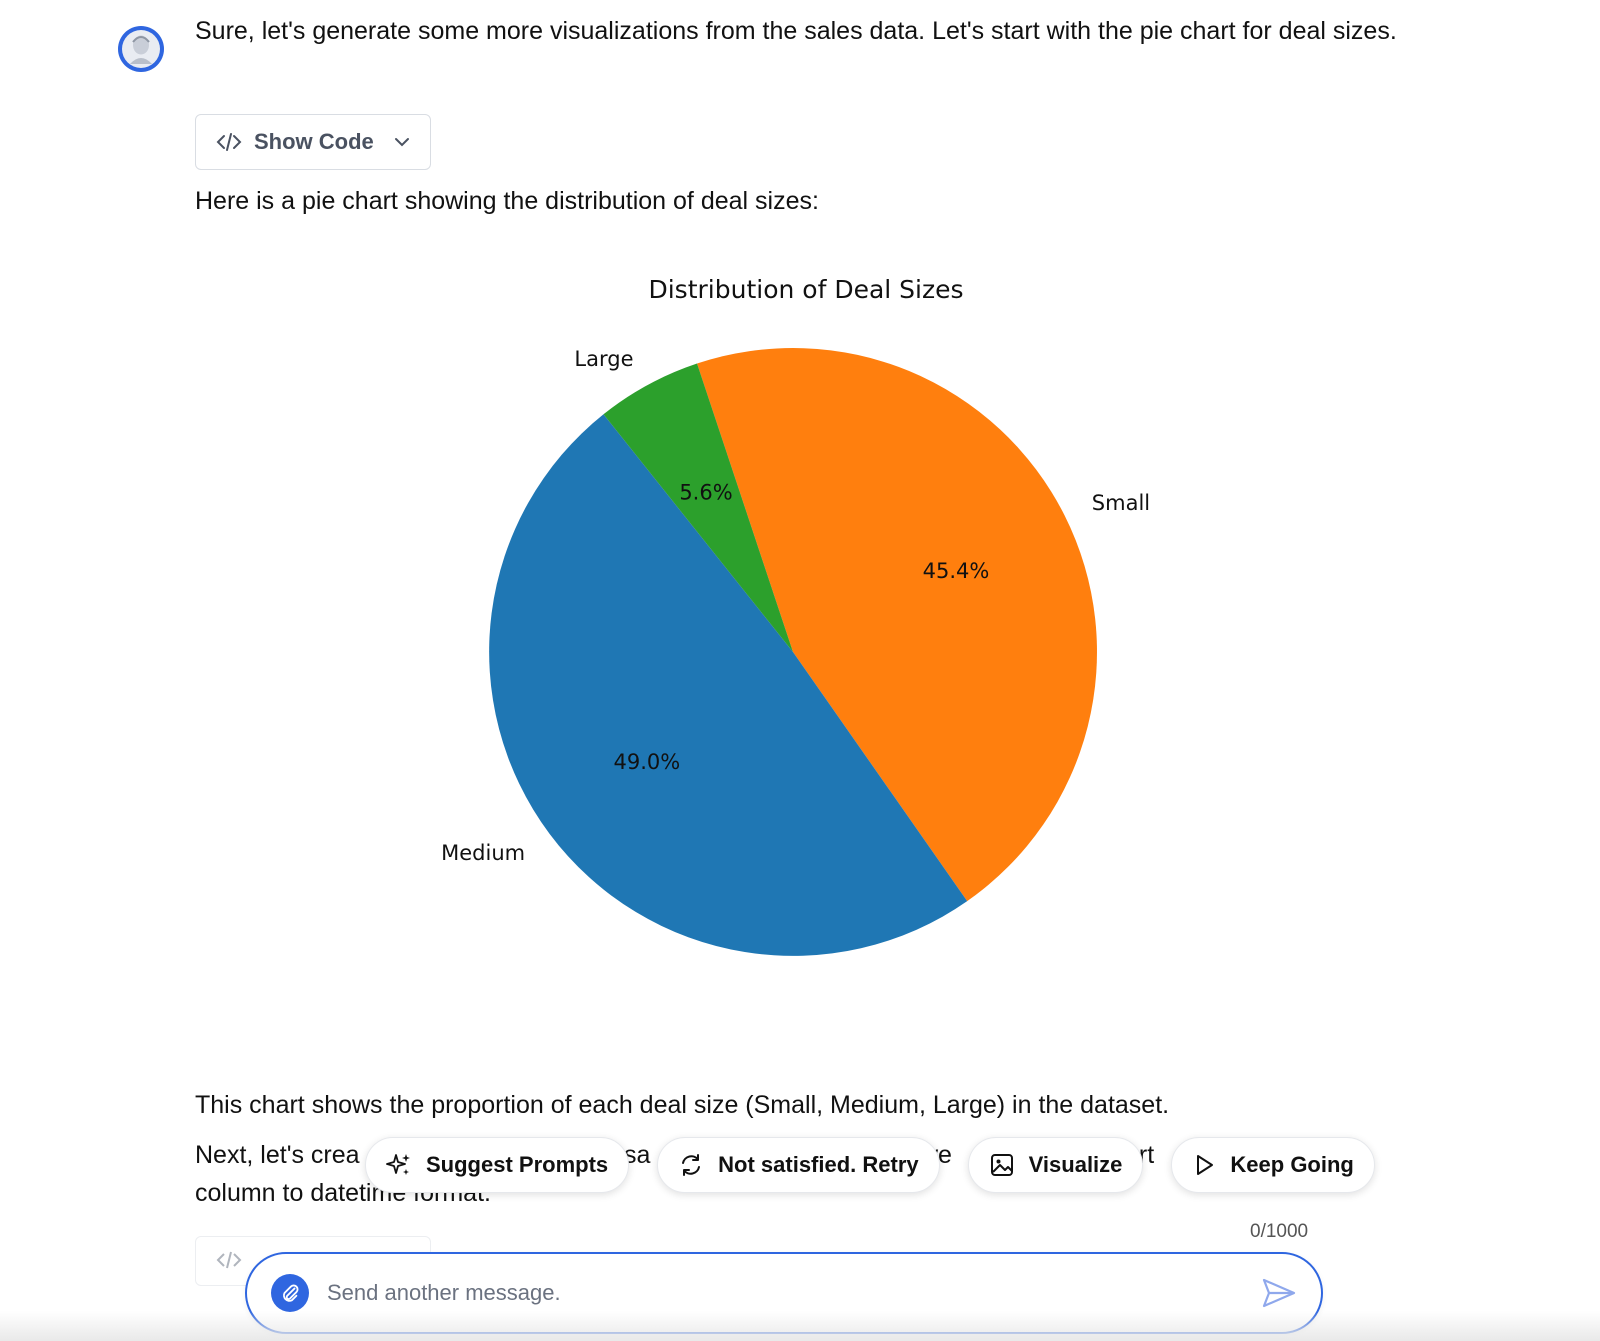 This screenshot has height=1341, width=1600. I want to click on message-input, so click(785, 1293).